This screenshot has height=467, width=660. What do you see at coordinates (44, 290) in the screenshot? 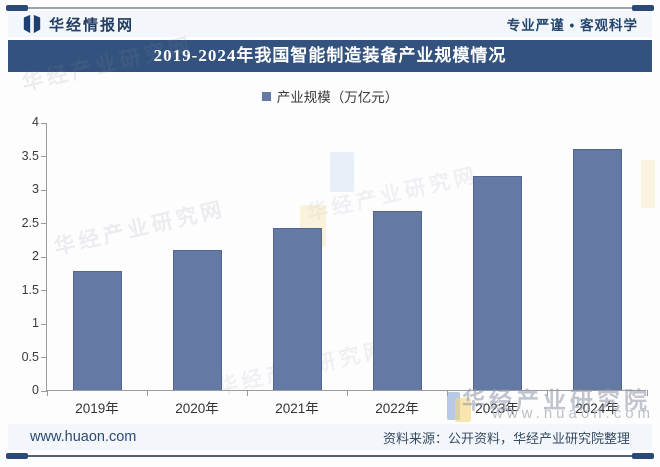
I see `y-axis-tick-1.5` at bounding box center [44, 290].